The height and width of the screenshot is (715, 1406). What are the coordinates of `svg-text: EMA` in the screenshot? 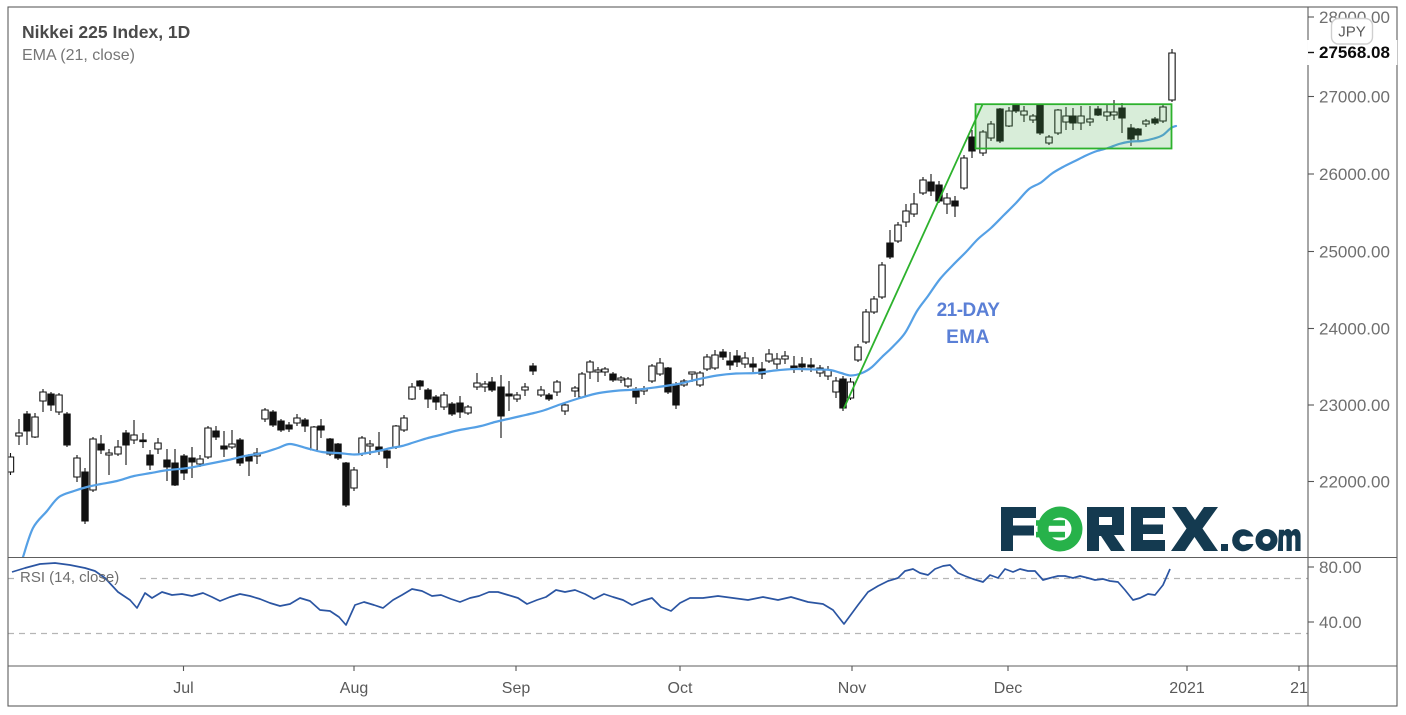 It's located at (968, 337).